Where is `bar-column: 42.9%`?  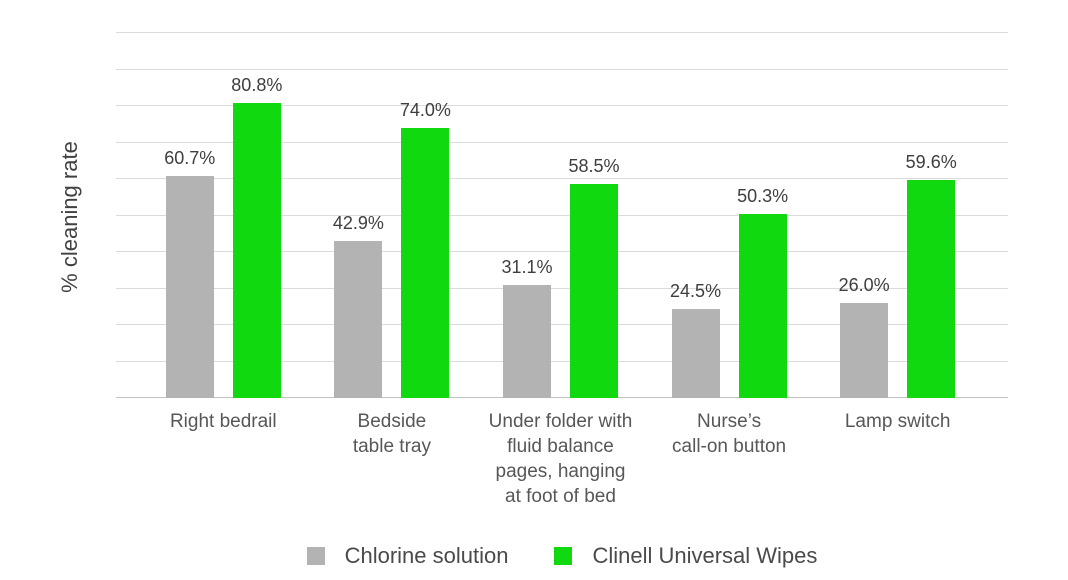 bar-column: 42.9% is located at coordinates (358, 215).